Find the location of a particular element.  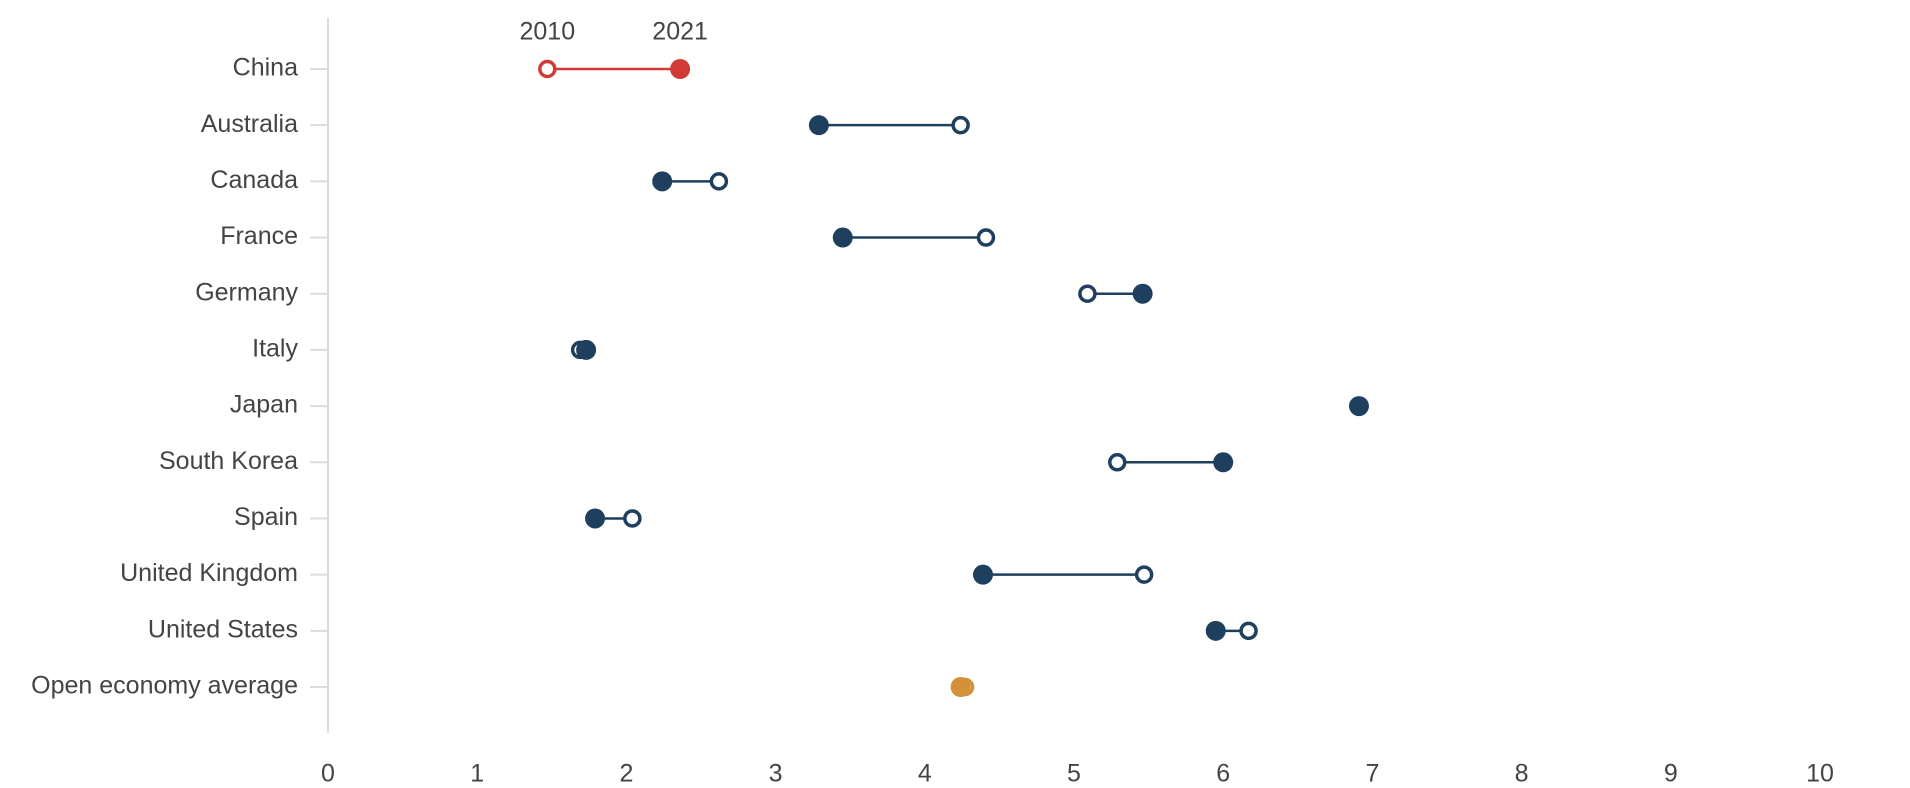

y-tick-label: United Kingdom is located at coordinates (209, 573).